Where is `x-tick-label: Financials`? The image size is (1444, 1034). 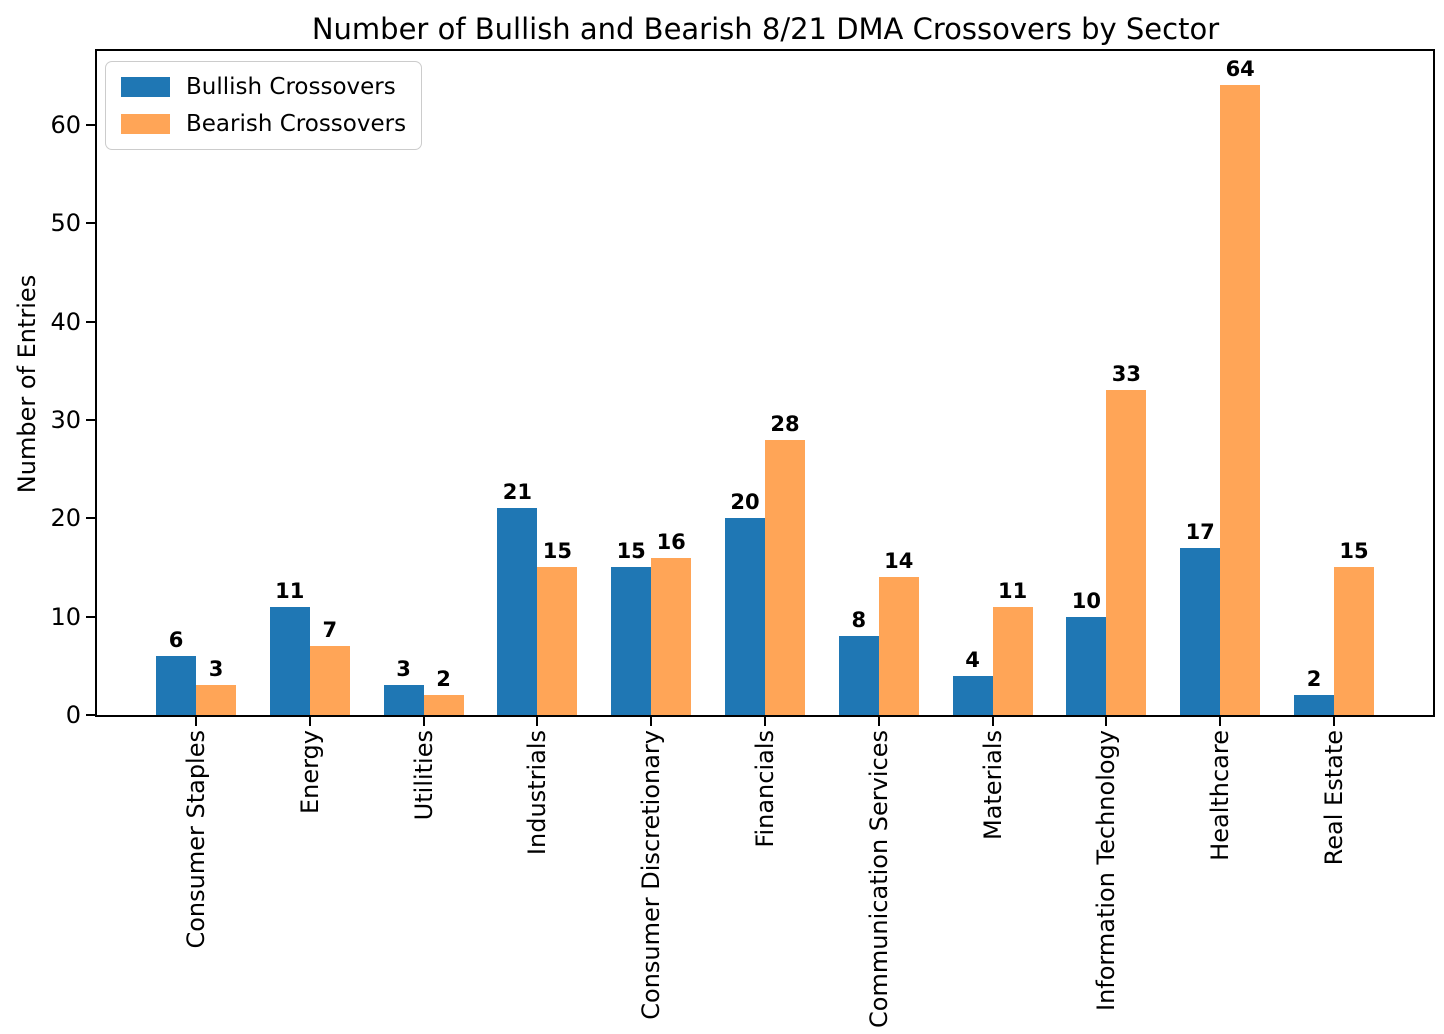
x-tick-label: Financials is located at coordinates (765, 789).